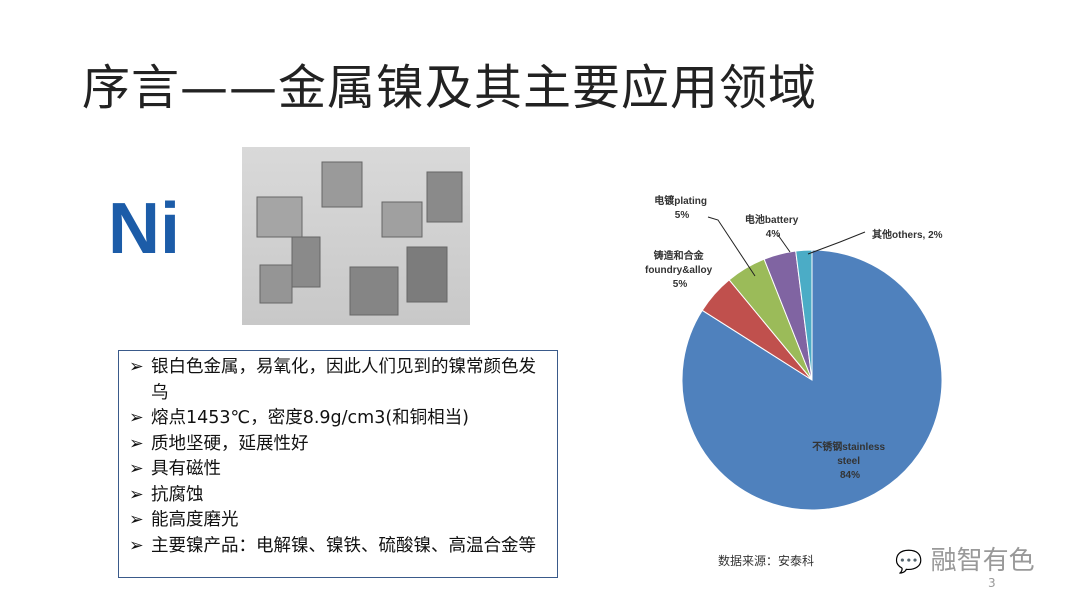 The width and height of the screenshot is (1080, 607). What do you see at coordinates (356, 236) in the screenshot?
I see `nickel-cubes-photo` at bounding box center [356, 236].